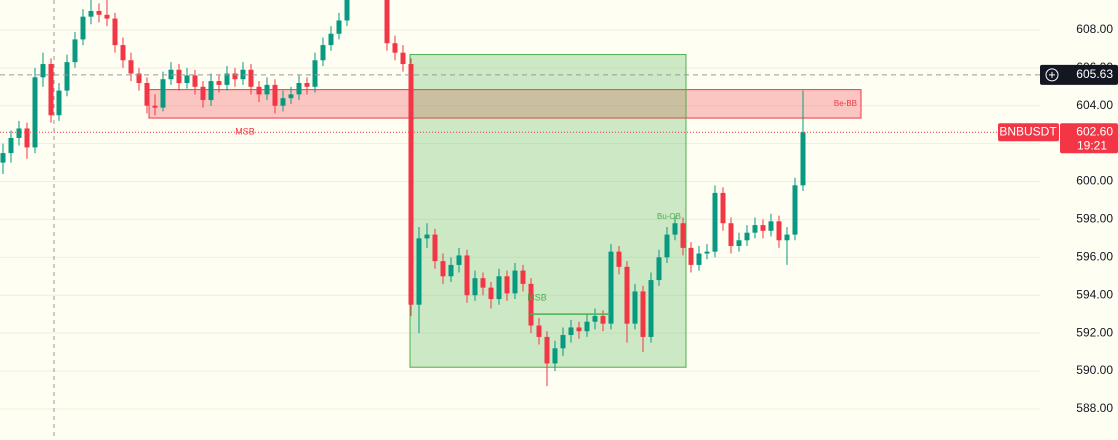 The image size is (1118, 440). Describe the element at coordinates (1094, 74) in the screenshot. I see `crosshair-price: 605.63` at that location.